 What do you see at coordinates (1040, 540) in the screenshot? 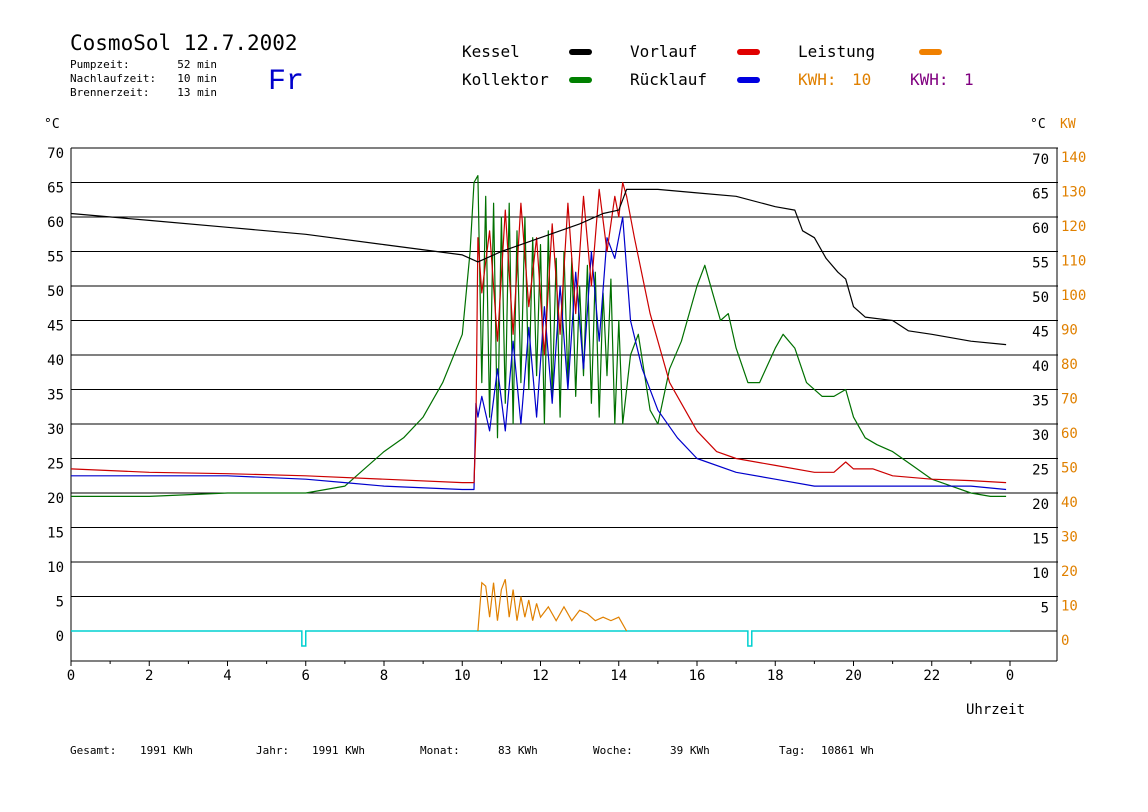
I see `y-right-tick-label: 15` at bounding box center [1040, 540].